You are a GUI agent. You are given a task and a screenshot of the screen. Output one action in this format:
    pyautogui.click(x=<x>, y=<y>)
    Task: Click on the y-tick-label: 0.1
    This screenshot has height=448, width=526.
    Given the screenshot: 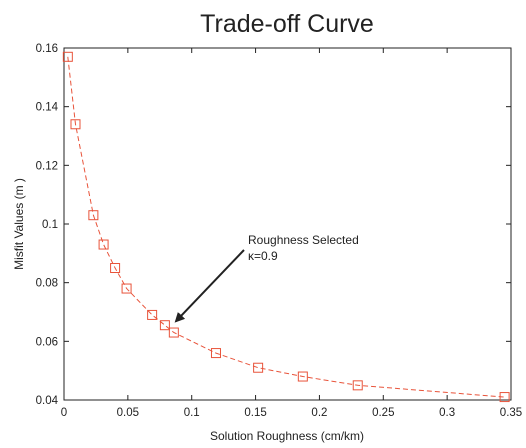 What is the action you would take?
    pyautogui.click(x=50, y=225)
    